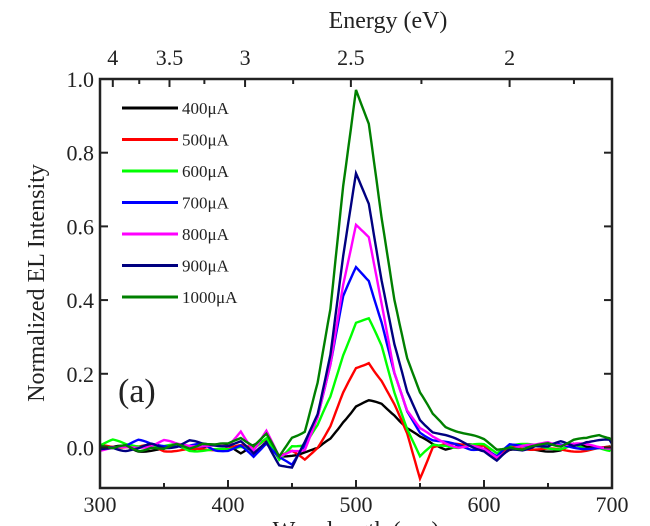  I want to click on legend-label: 900μA, so click(206, 266).